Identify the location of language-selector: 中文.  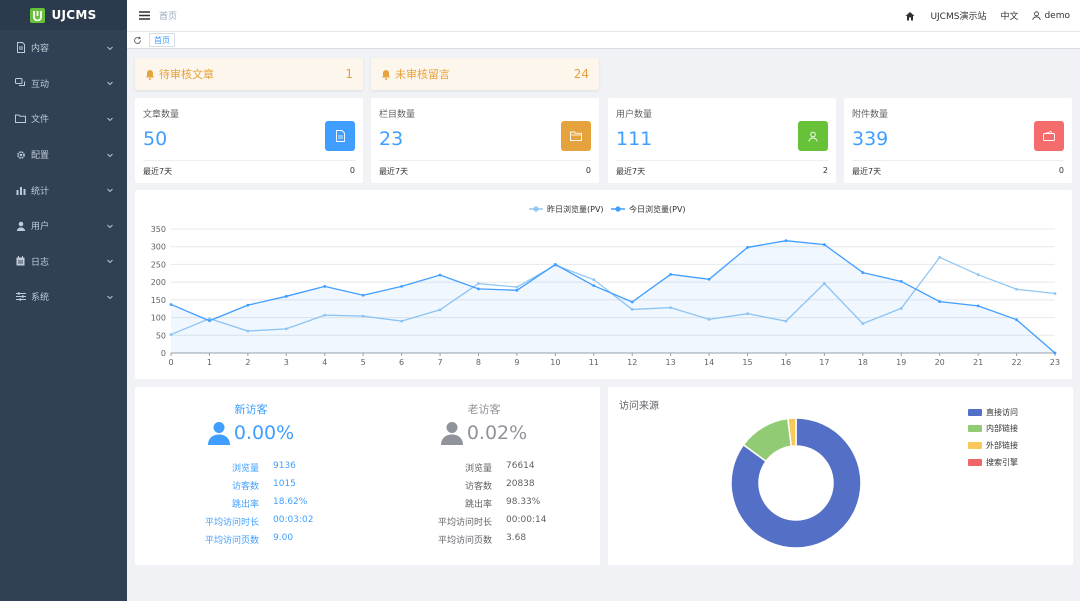
(1009, 17).